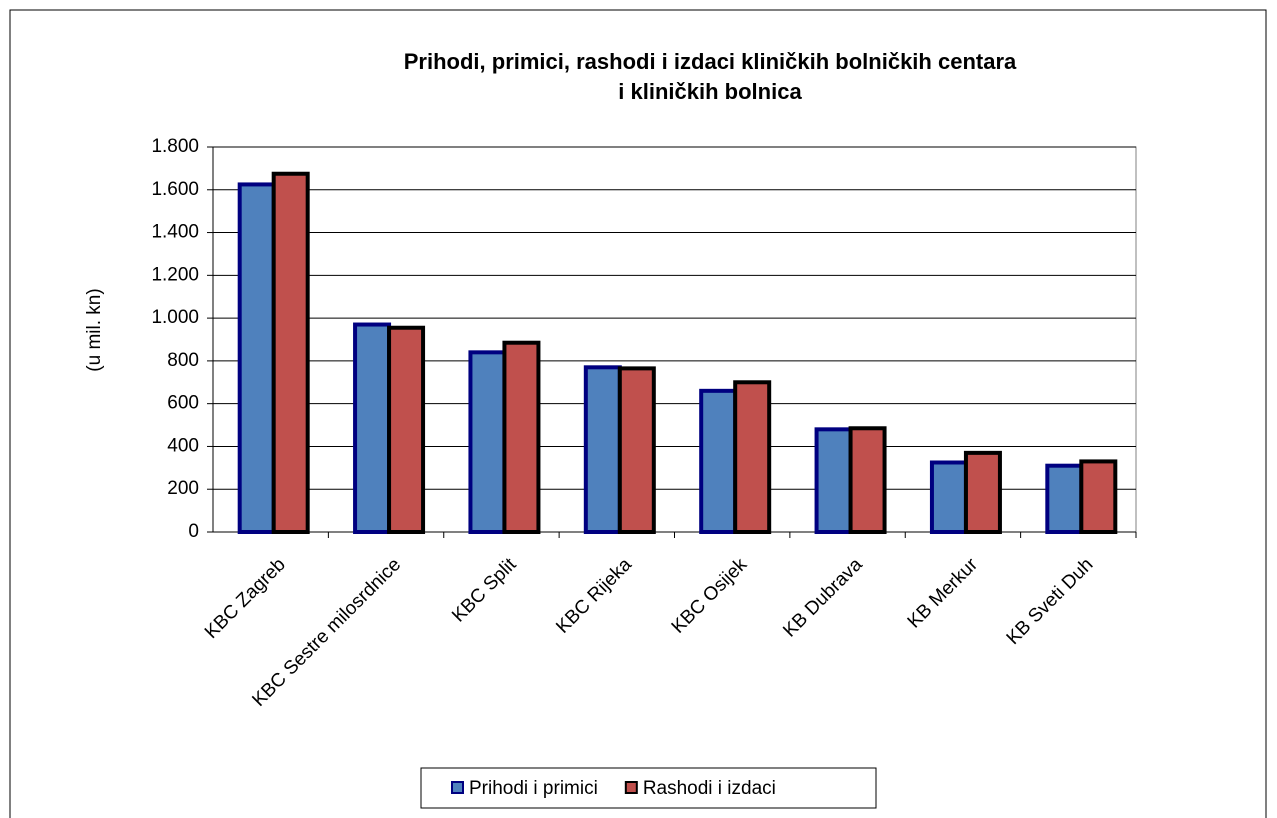 This screenshot has height=818, width=1277. Describe the element at coordinates (183, 360) in the screenshot. I see `y-tick-label: 800` at that location.